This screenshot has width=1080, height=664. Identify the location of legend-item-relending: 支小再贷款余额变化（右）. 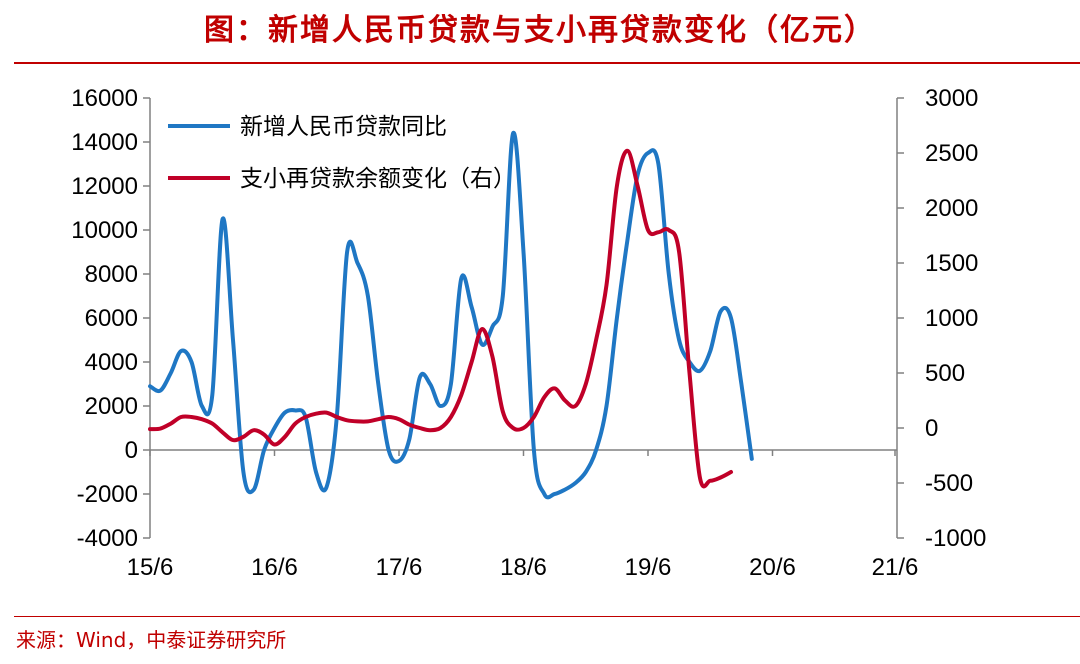
(342, 179).